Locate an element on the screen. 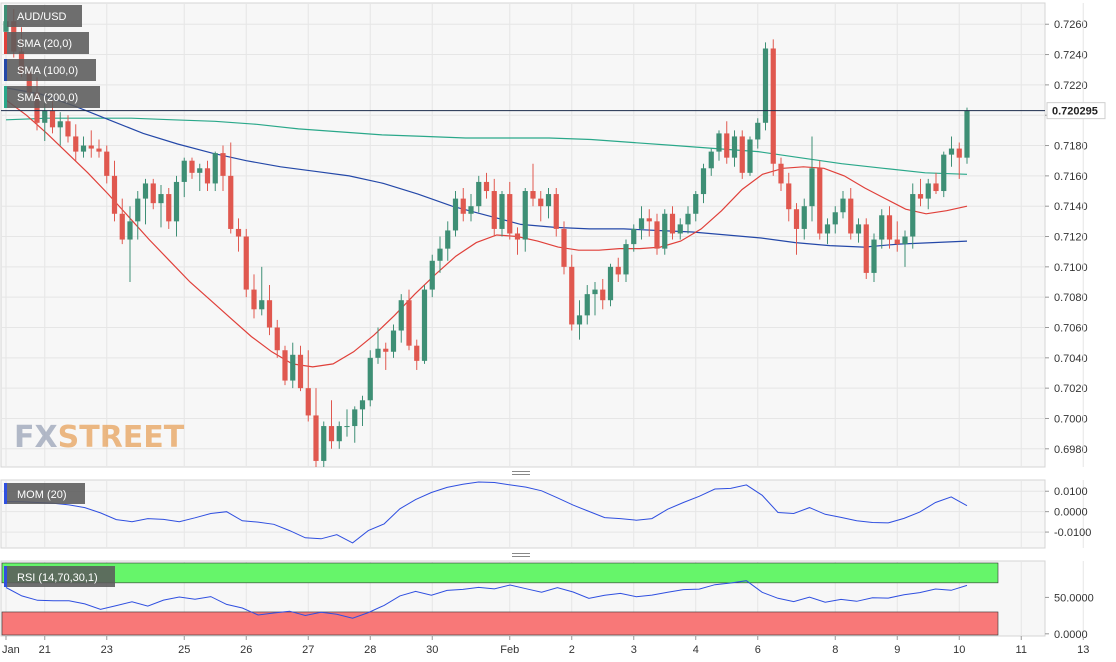 The image size is (1116, 662). x-tick-label: 23 is located at coordinates (107, 650).